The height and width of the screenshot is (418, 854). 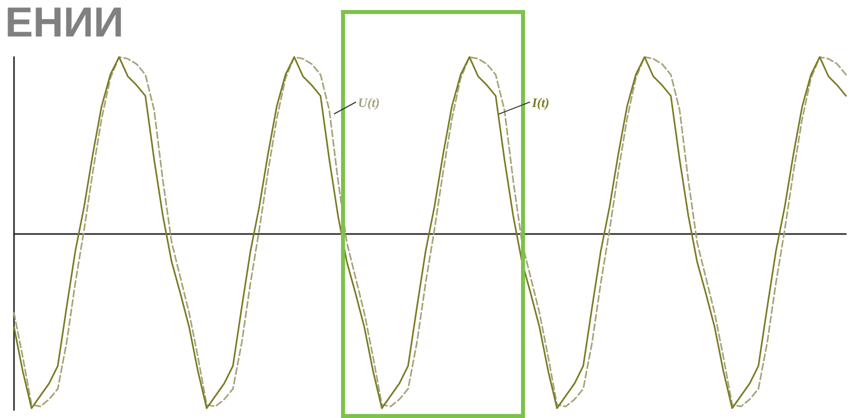 I want to click on chart-title: ЕНИИ, so click(x=64, y=23).